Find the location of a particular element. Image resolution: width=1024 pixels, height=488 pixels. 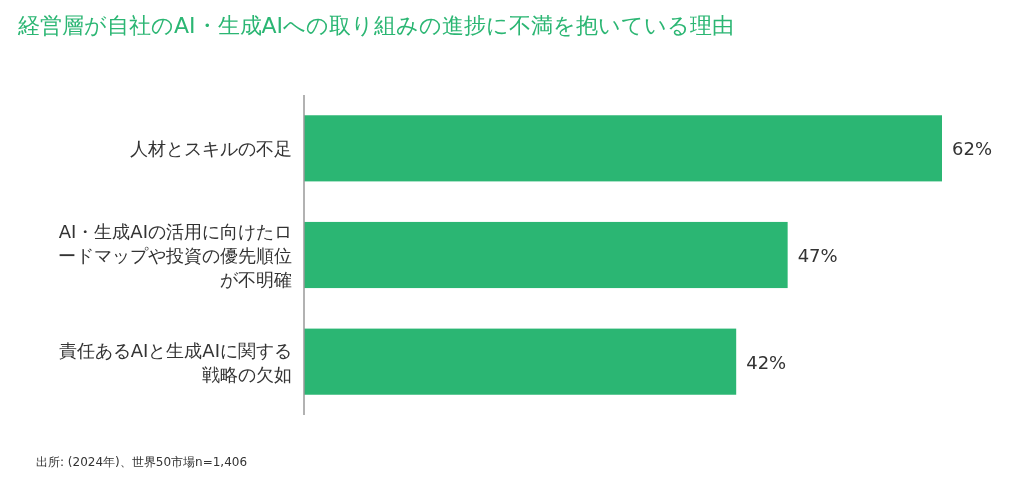

title: 経営層が自社のAI・生成AIへの取り組みの進捗に不満を抱いている理由 is located at coordinates (376, 25).